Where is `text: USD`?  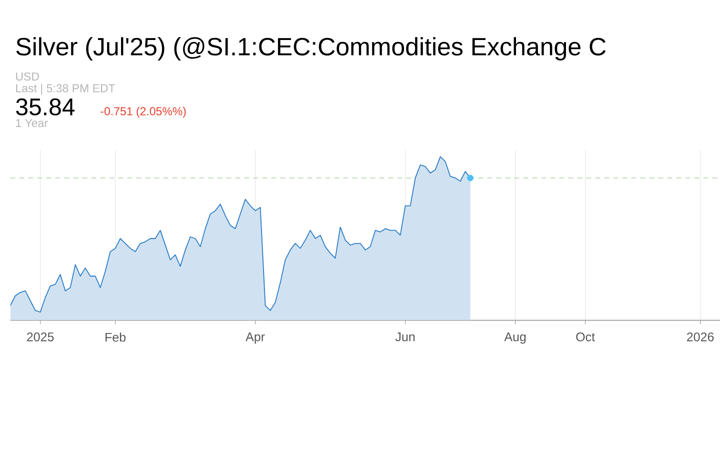 text: USD is located at coordinates (27, 76).